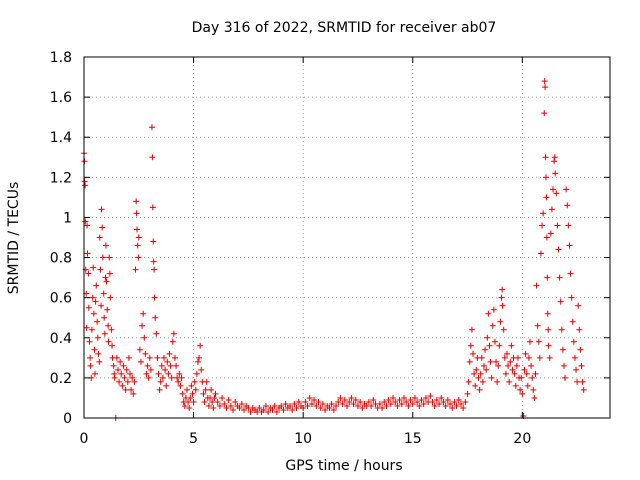 This screenshot has height=480, width=640. Describe the element at coordinates (61, 339) in the screenshot. I see `y-tick-label: 0.4` at that location.